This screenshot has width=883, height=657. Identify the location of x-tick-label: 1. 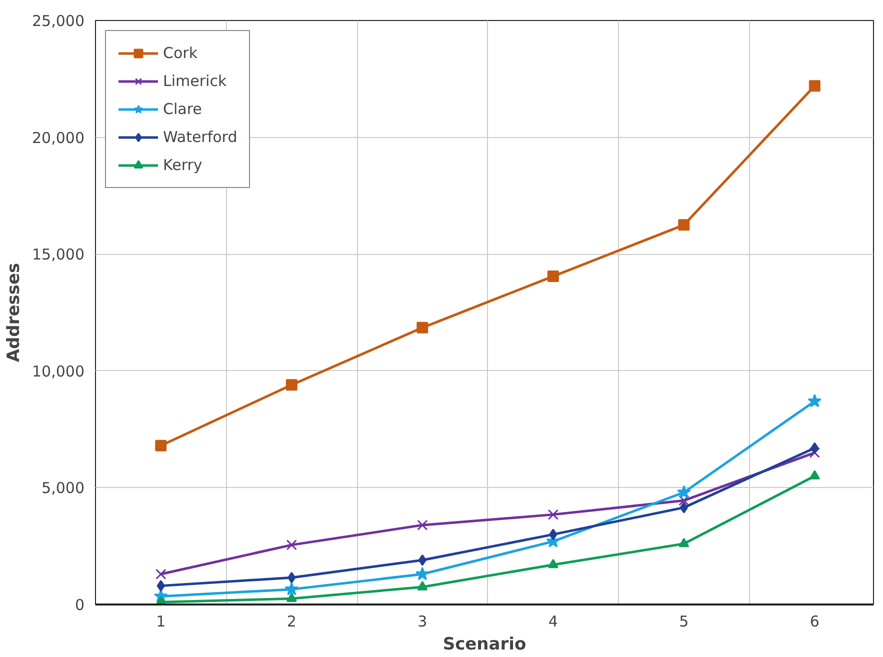
(161, 621).